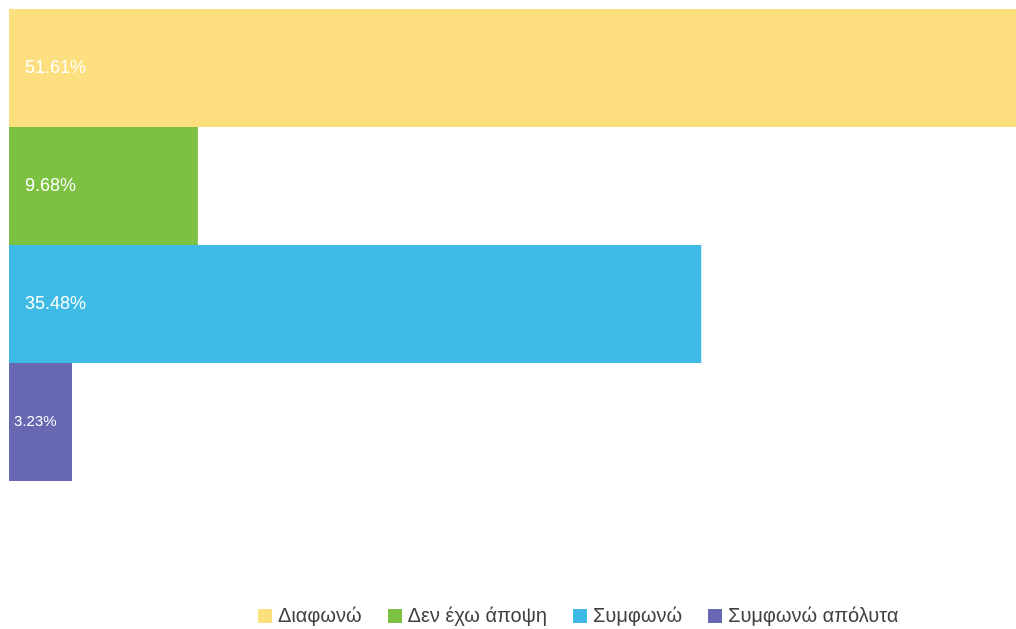 The width and height of the screenshot is (1016, 629). What do you see at coordinates (394, 616) in the screenshot?
I see `legend-swatch-no-opinion` at bounding box center [394, 616].